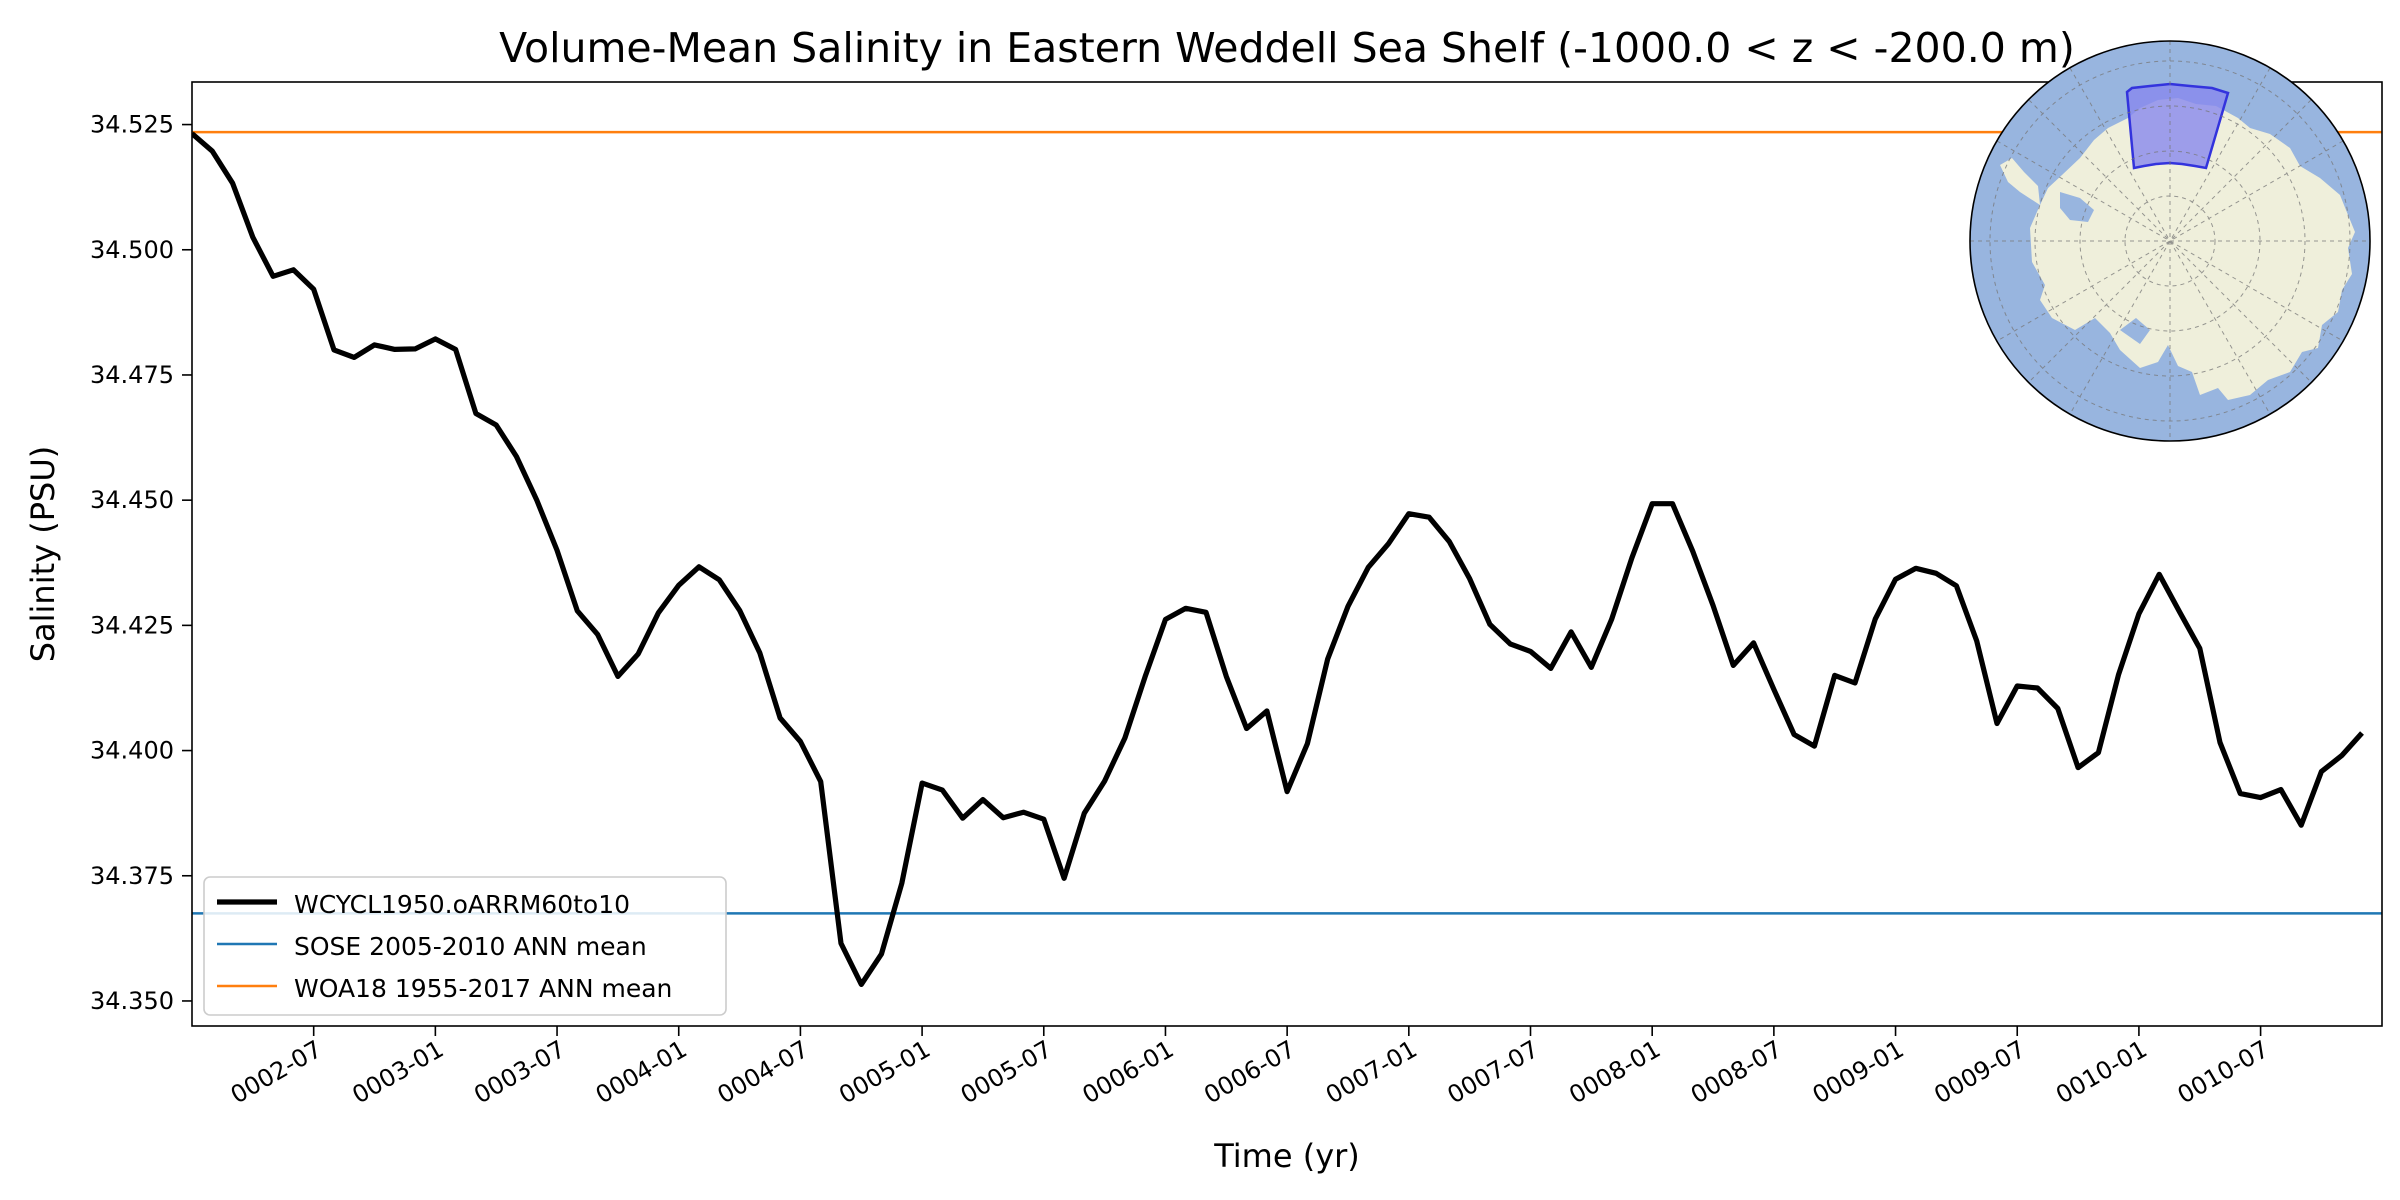 The width and height of the screenshot is (2400, 1200). What do you see at coordinates (1006, 1072) in the screenshot?
I see `x-tick-label: 0005-07` at bounding box center [1006, 1072].